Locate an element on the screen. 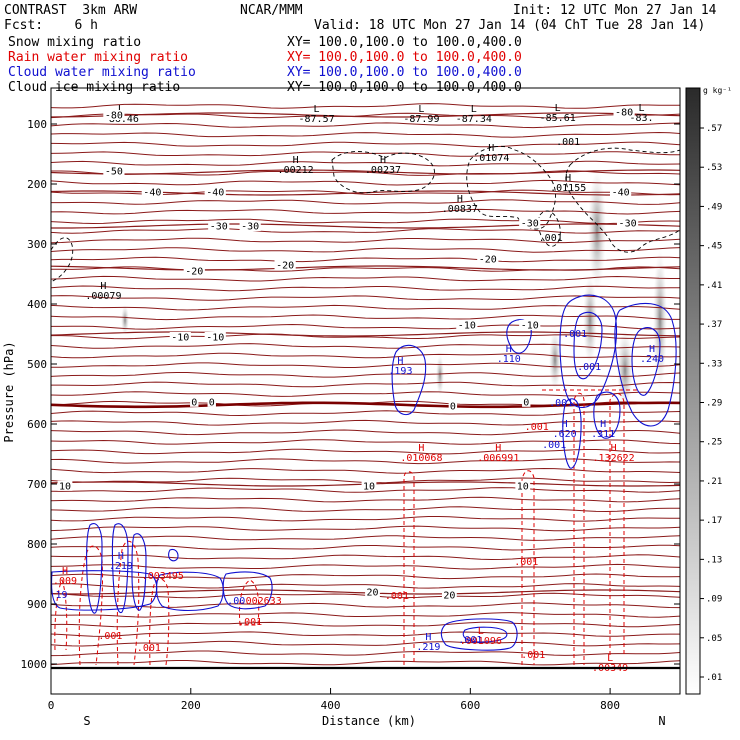 The width and height of the screenshot is (740, 740). colorbar-tick-label: .05 is located at coordinates (714, 639).